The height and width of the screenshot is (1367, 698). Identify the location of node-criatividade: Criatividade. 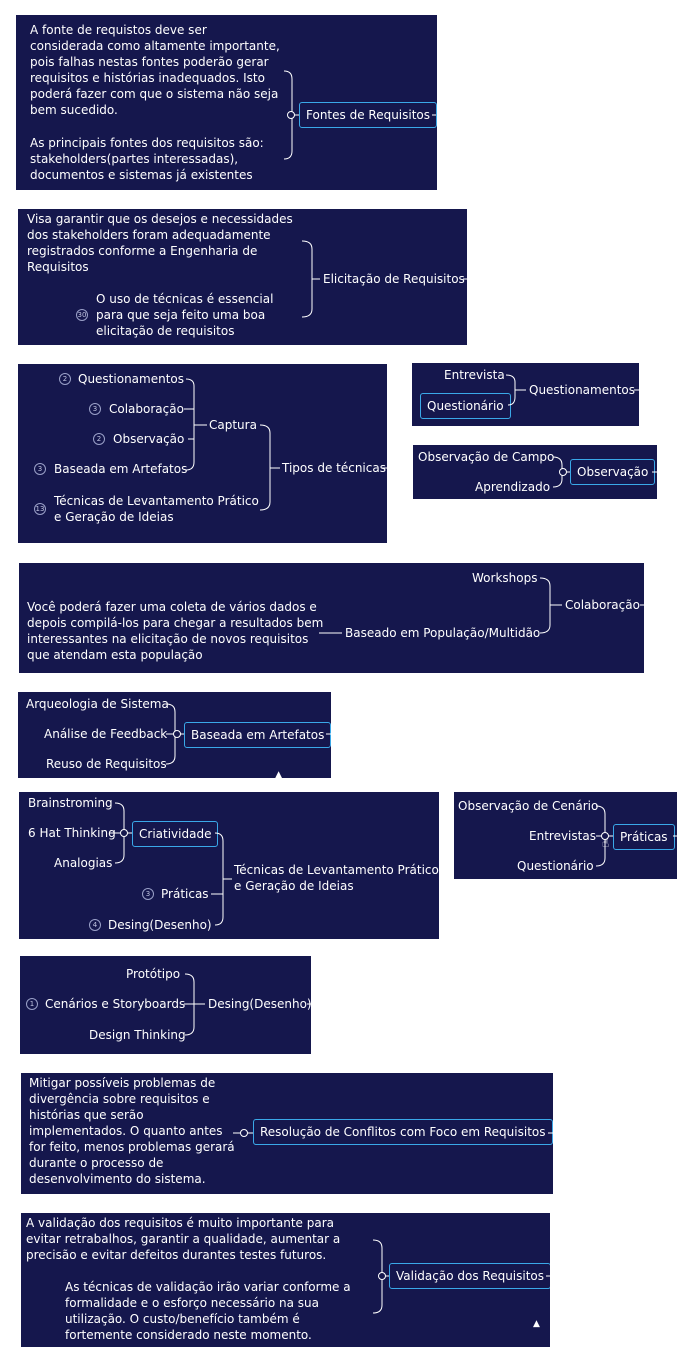
(175, 834).